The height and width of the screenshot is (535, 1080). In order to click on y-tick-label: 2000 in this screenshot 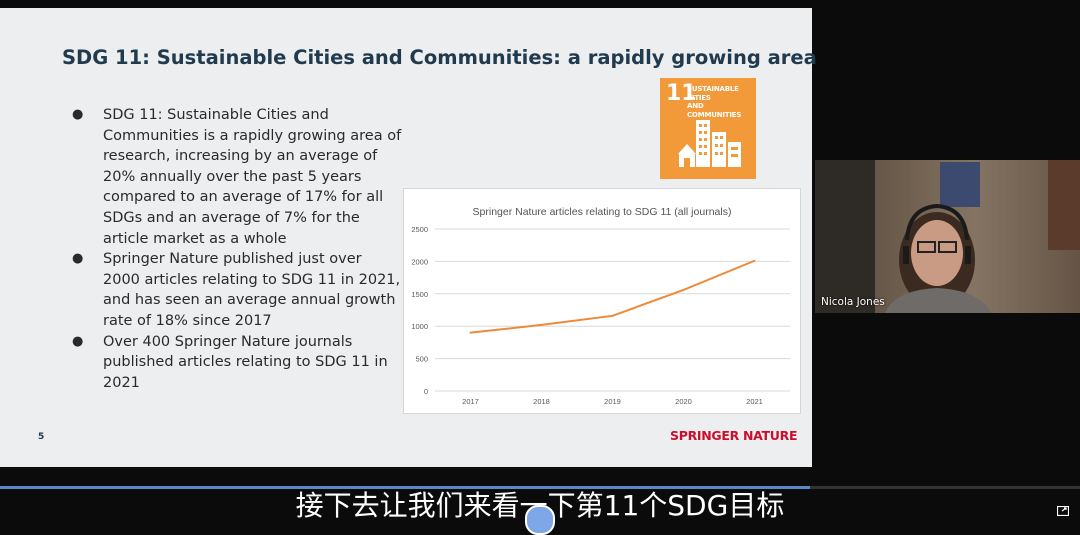, I will do `click(419, 261)`.